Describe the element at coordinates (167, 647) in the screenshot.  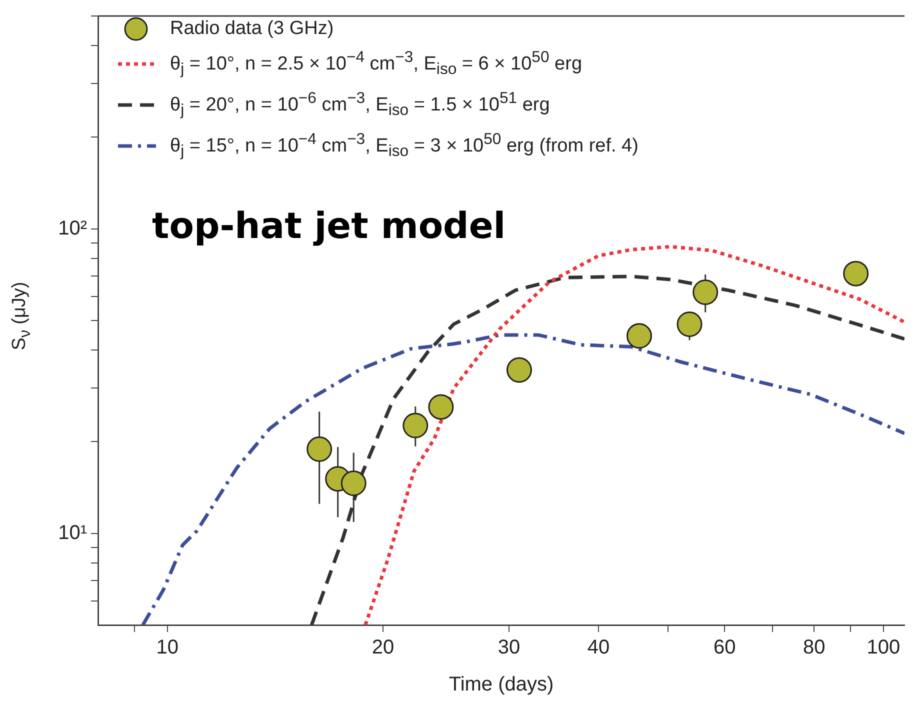
I see `x-tick-label: 10` at that location.